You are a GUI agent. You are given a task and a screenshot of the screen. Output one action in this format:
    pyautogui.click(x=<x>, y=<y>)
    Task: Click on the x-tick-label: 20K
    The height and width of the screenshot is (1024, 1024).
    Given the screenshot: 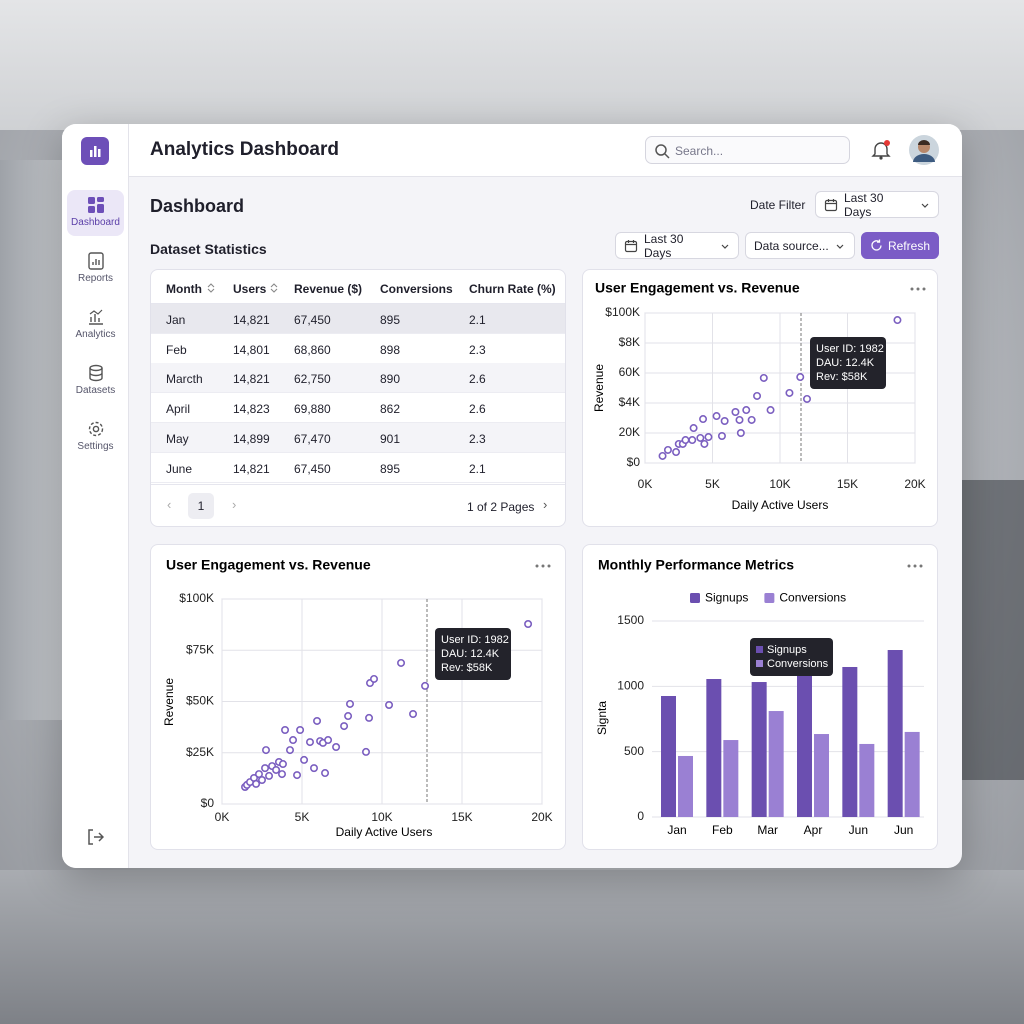 What is the action you would take?
    pyautogui.click(x=914, y=484)
    